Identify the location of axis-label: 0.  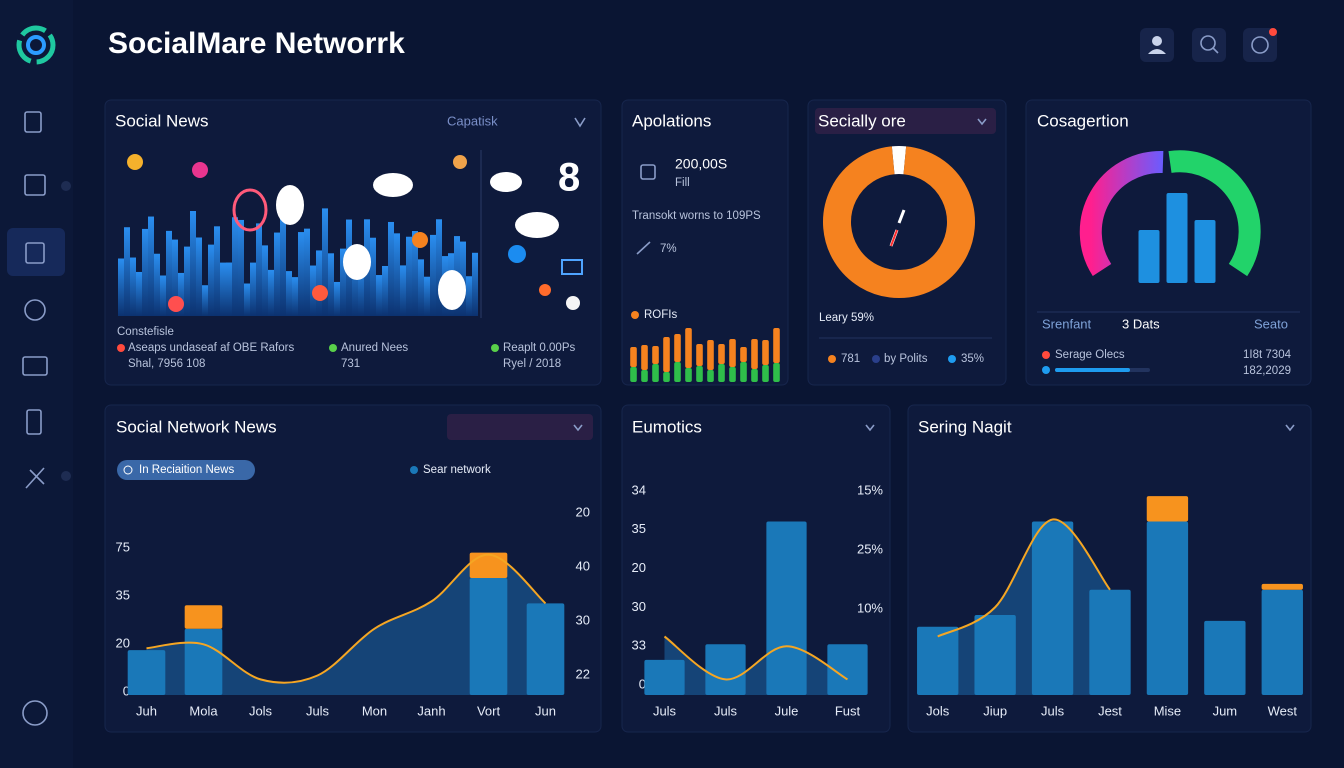
(126, 690).